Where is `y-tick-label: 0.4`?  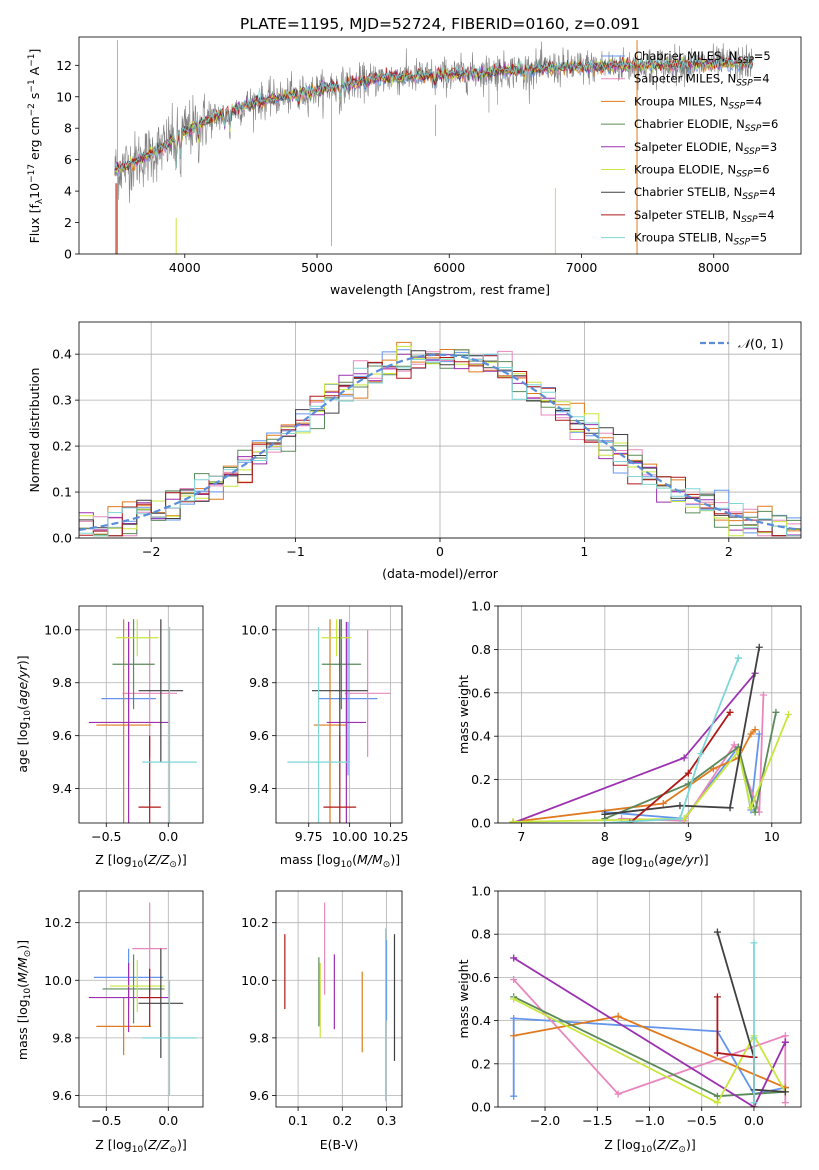
y-tick-label: 0.4 is located at coordinates (481, 736).